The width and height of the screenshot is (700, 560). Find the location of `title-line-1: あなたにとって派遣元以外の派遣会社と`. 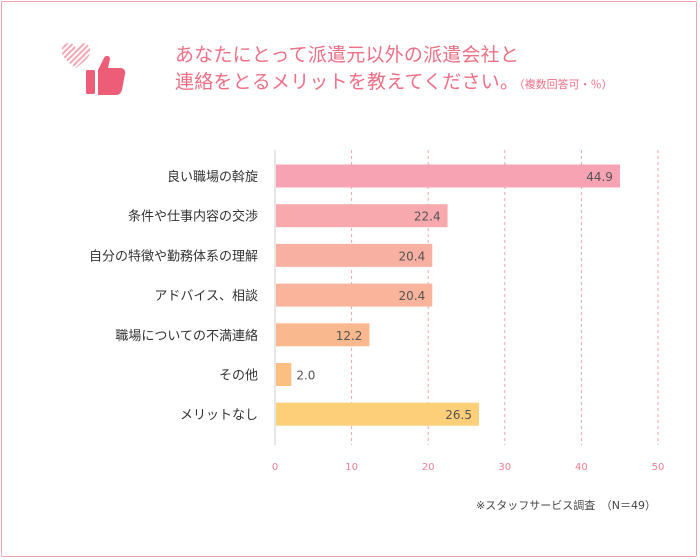

title-line-1: あなたにとって派遣元以外の派遣会社と is located at coordinates (347, 55).